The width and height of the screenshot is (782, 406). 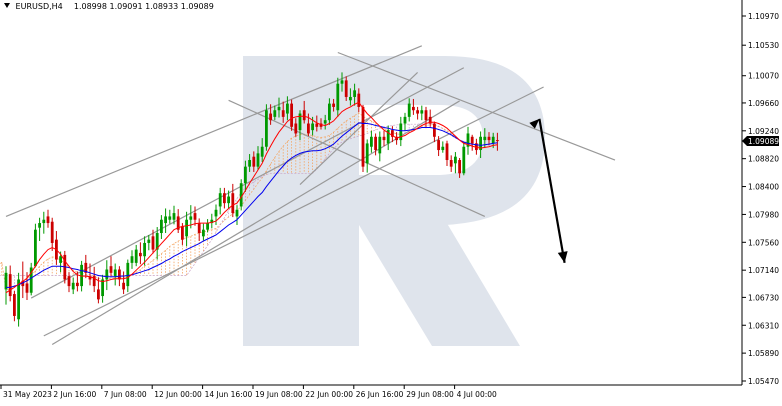 I want to click on forecast-arrow-head, so click(x=562, y=257).